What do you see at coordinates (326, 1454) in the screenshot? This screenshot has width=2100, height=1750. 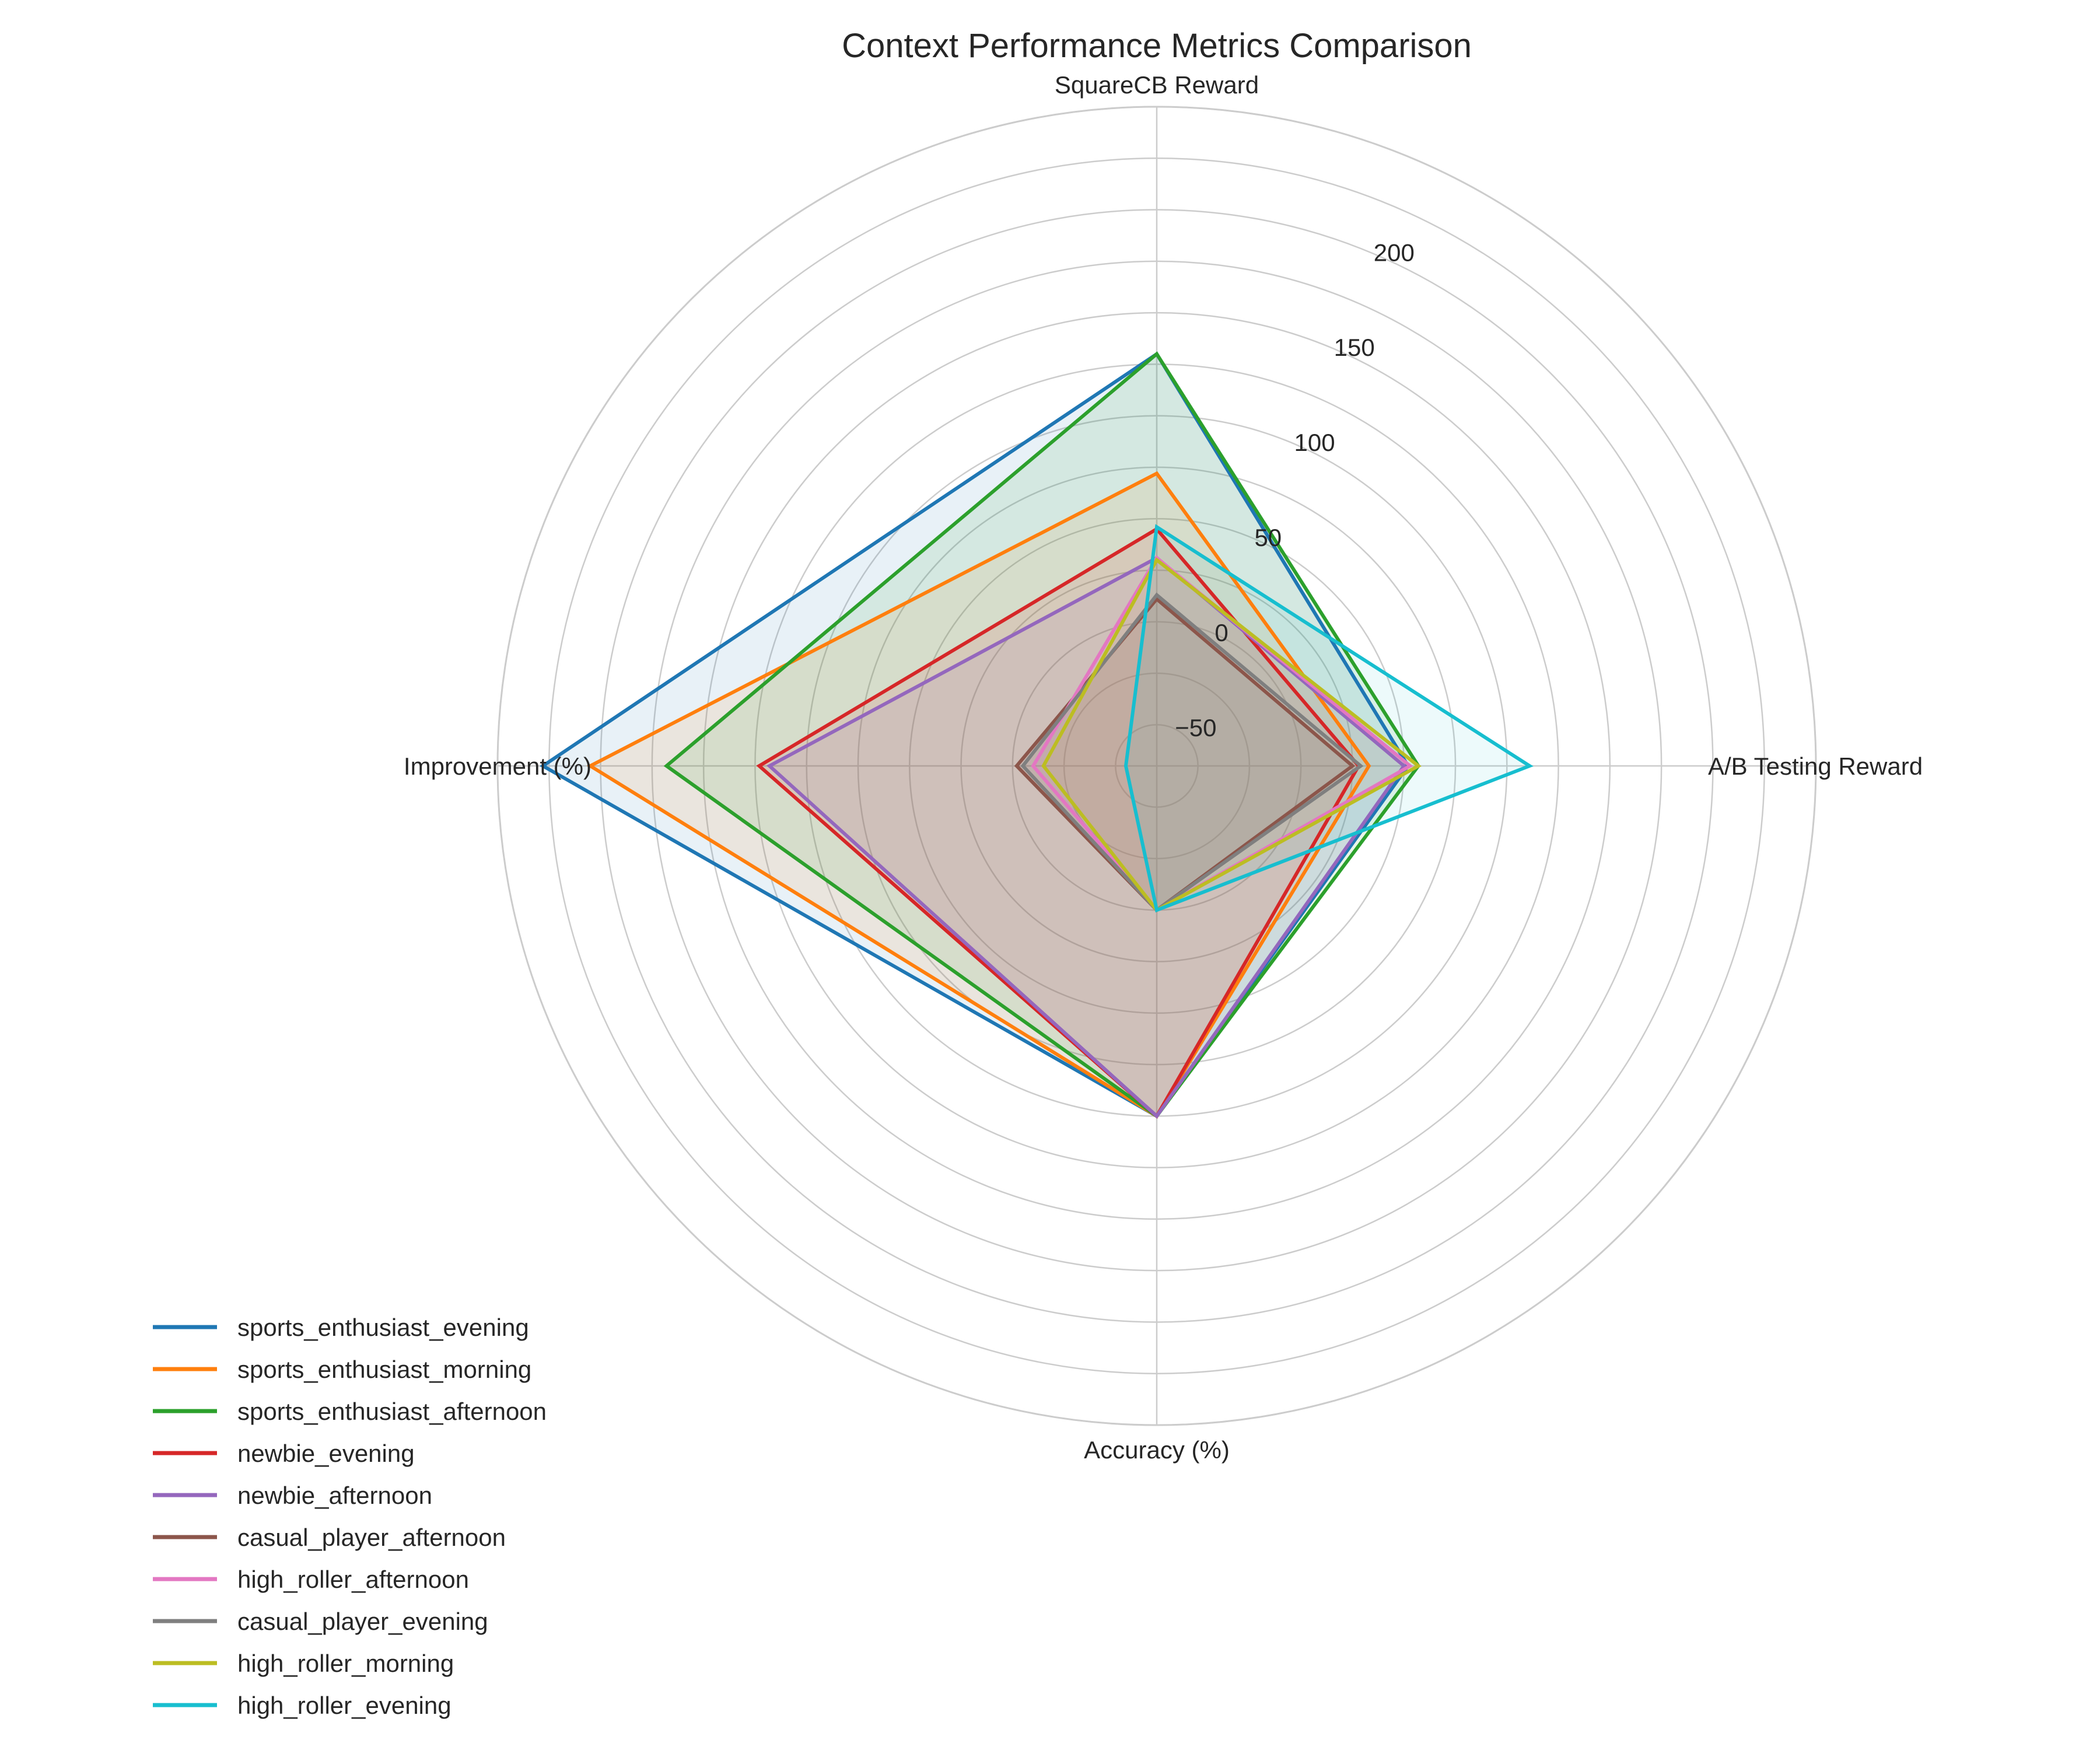 I see `legend-label: newbie_evening` at bounding box center [326, 1454].